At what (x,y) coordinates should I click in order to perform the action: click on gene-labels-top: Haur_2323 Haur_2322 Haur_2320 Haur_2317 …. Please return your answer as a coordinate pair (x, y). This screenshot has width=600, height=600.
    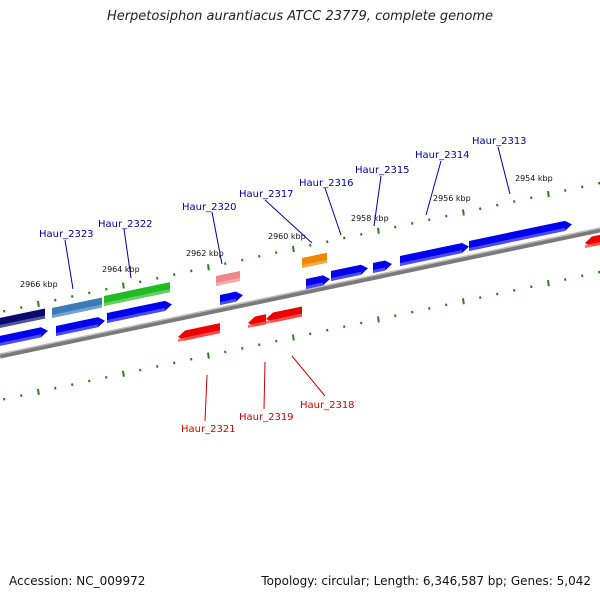
    Looking at the image, I should click on (283, 188).